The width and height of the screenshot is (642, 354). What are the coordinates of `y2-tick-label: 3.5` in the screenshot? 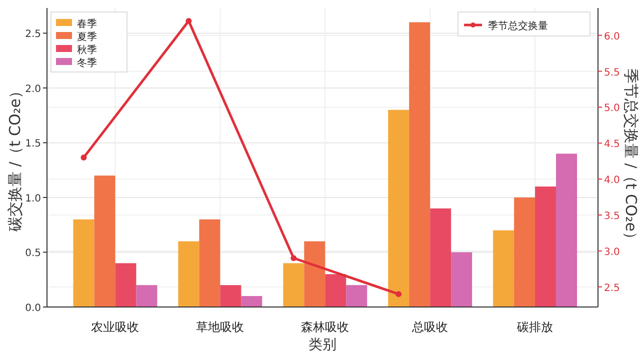 It's located at (612, 216).